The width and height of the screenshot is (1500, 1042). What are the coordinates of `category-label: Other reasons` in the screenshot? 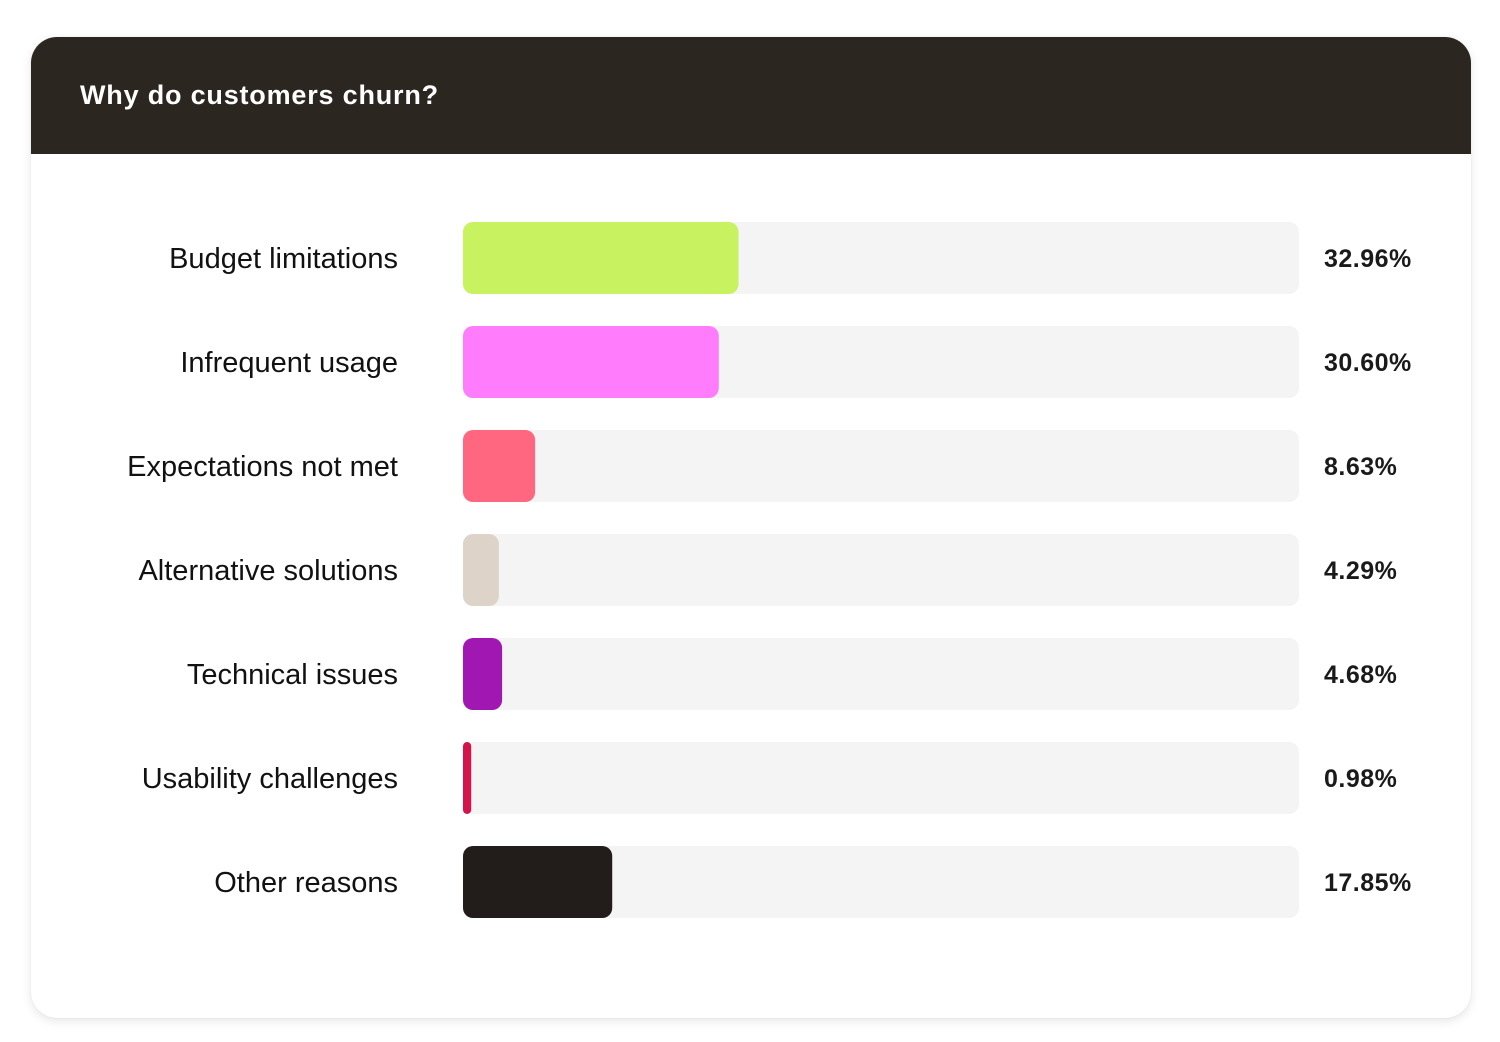 It's located at (306, 883).